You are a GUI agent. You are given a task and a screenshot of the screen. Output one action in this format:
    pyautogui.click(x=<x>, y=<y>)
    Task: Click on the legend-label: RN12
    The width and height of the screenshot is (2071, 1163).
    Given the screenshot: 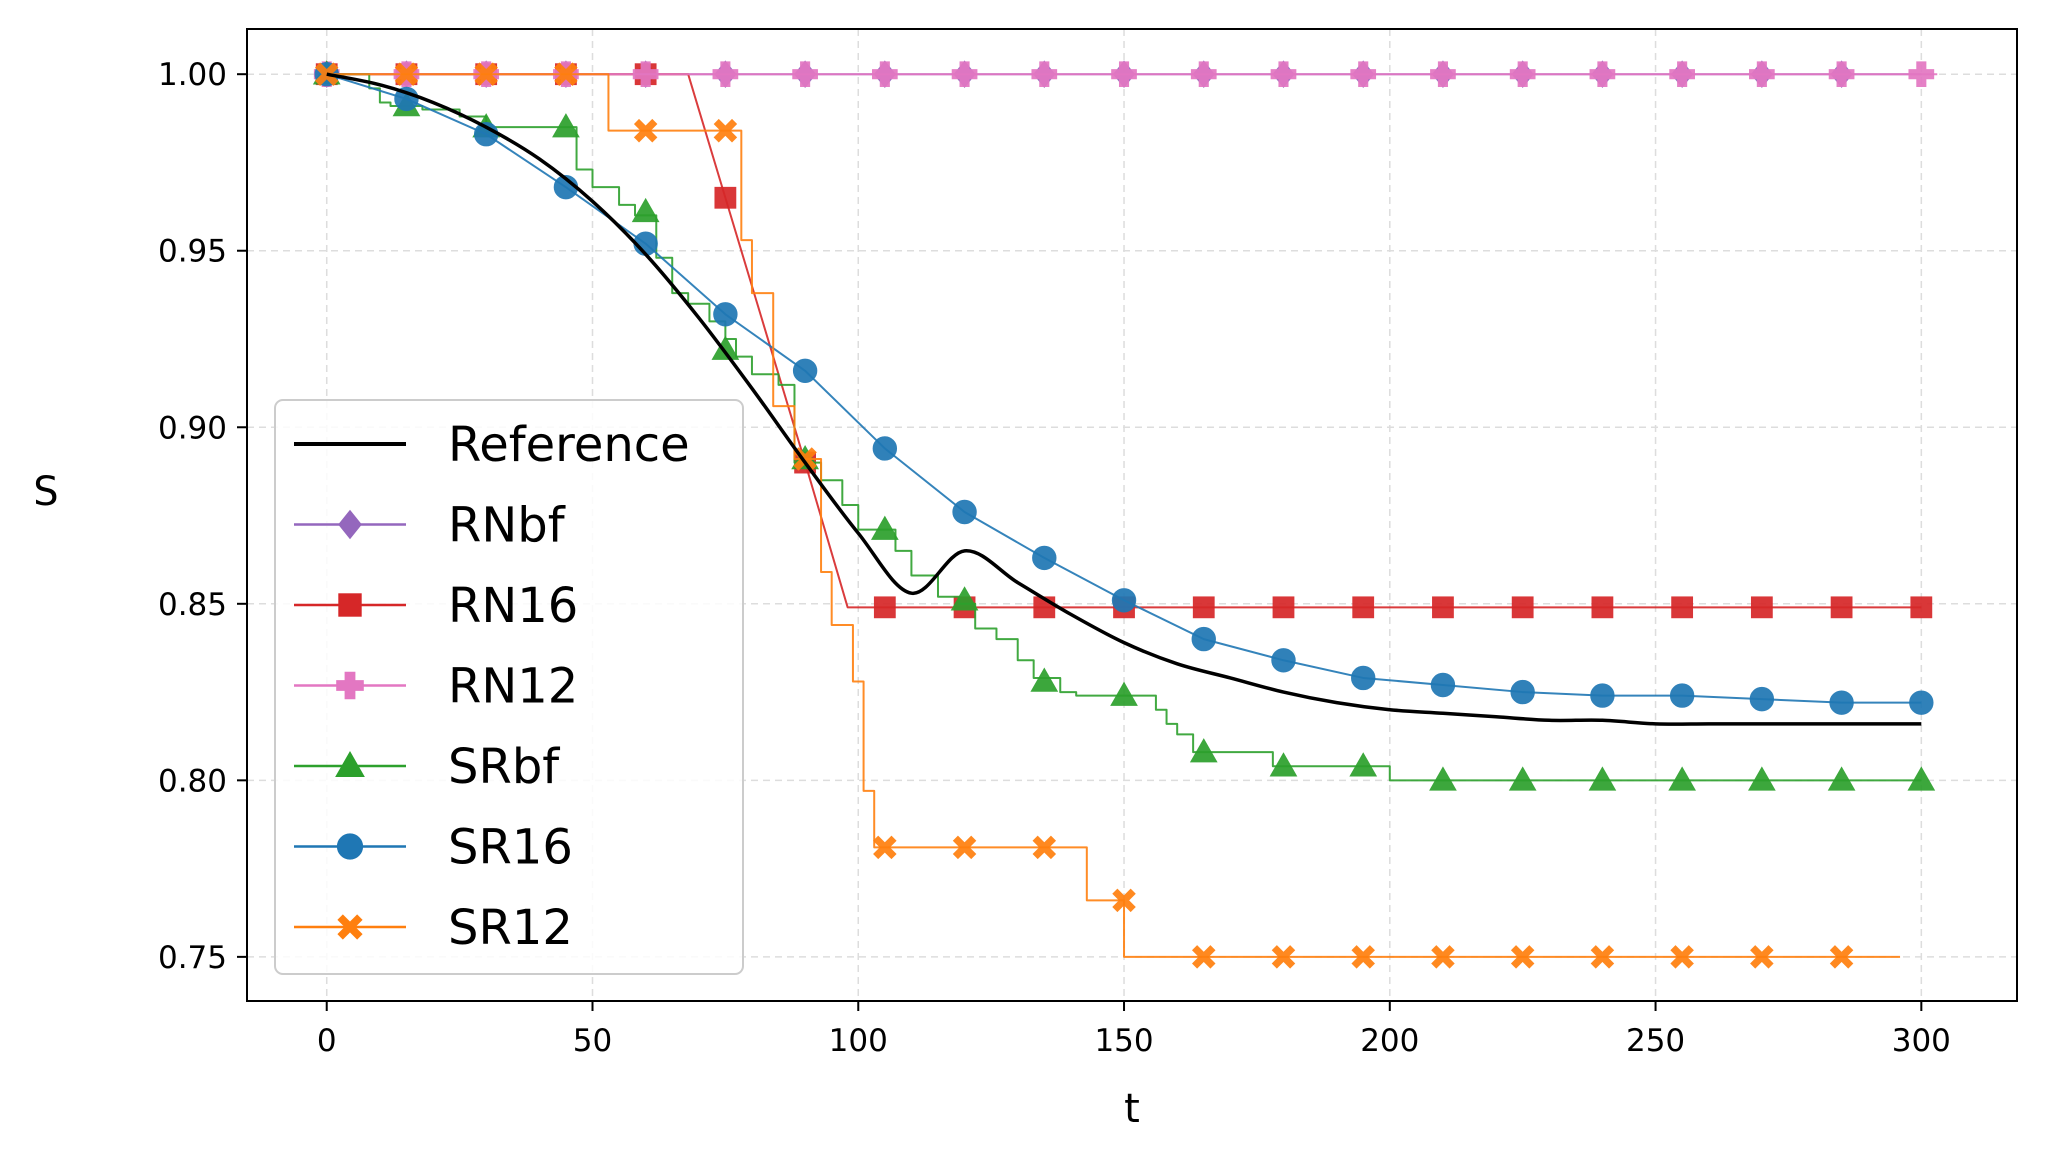 What is the action you would take?
    pyautogui.click(x=513, y=687)
    